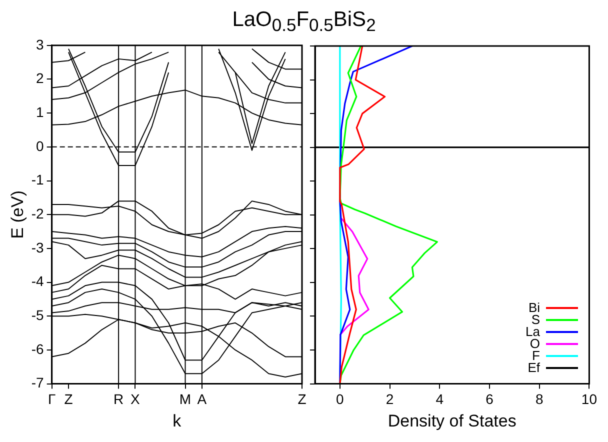  What do you see at coordinates (52, 399) in the screenshot?
I see `x-tick-label: Γ` at bounding box center [52, 399].